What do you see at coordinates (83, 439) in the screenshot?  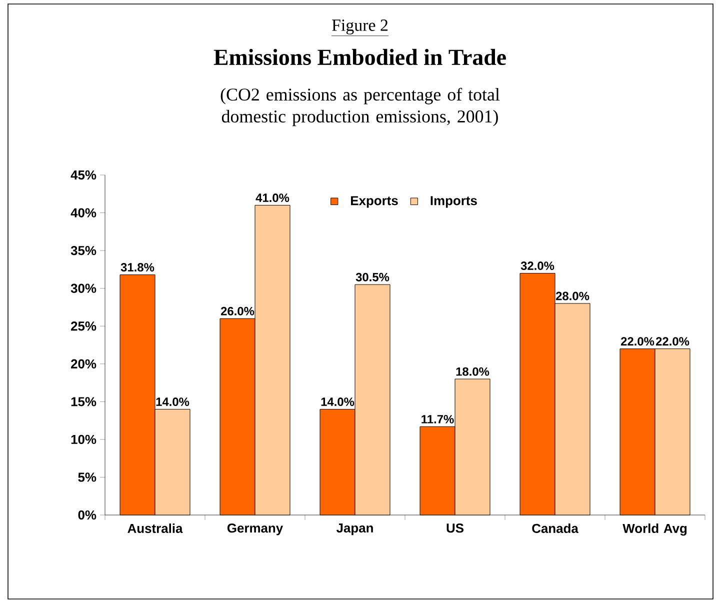 I see `y-tick-label: 10%` at bounding box center [83, 439].